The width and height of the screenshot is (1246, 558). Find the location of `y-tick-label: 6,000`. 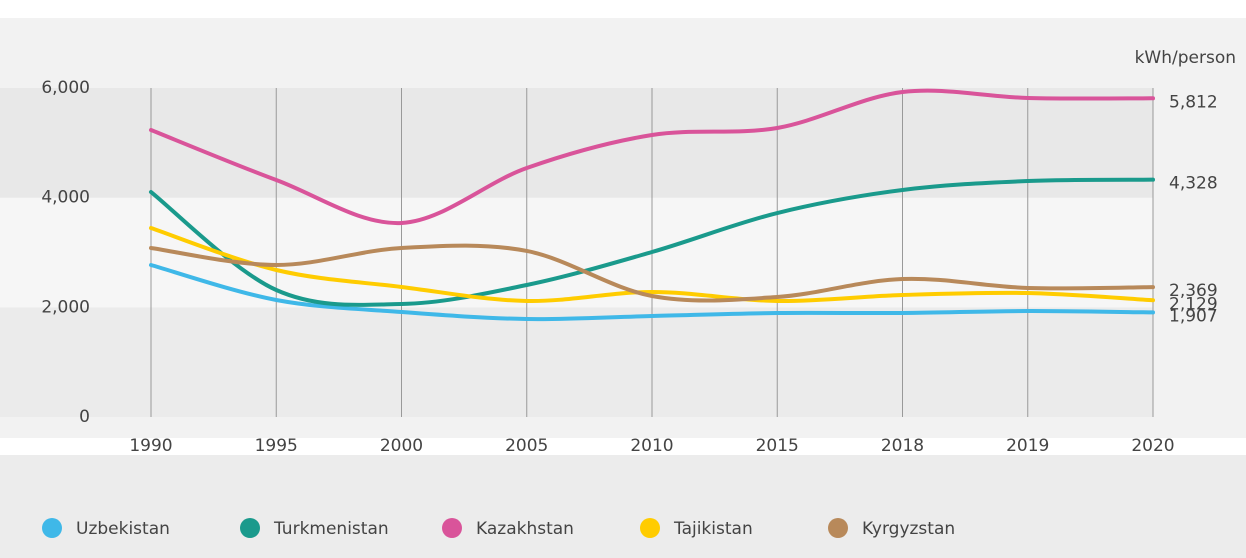

y-tick-label: 6,000 is located at coordinates (65, 88).